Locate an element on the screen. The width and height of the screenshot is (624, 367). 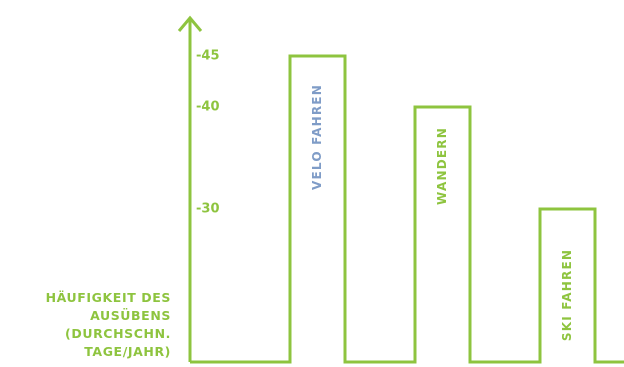
y-tick-label: -30 is located at coordinates (208, 209).